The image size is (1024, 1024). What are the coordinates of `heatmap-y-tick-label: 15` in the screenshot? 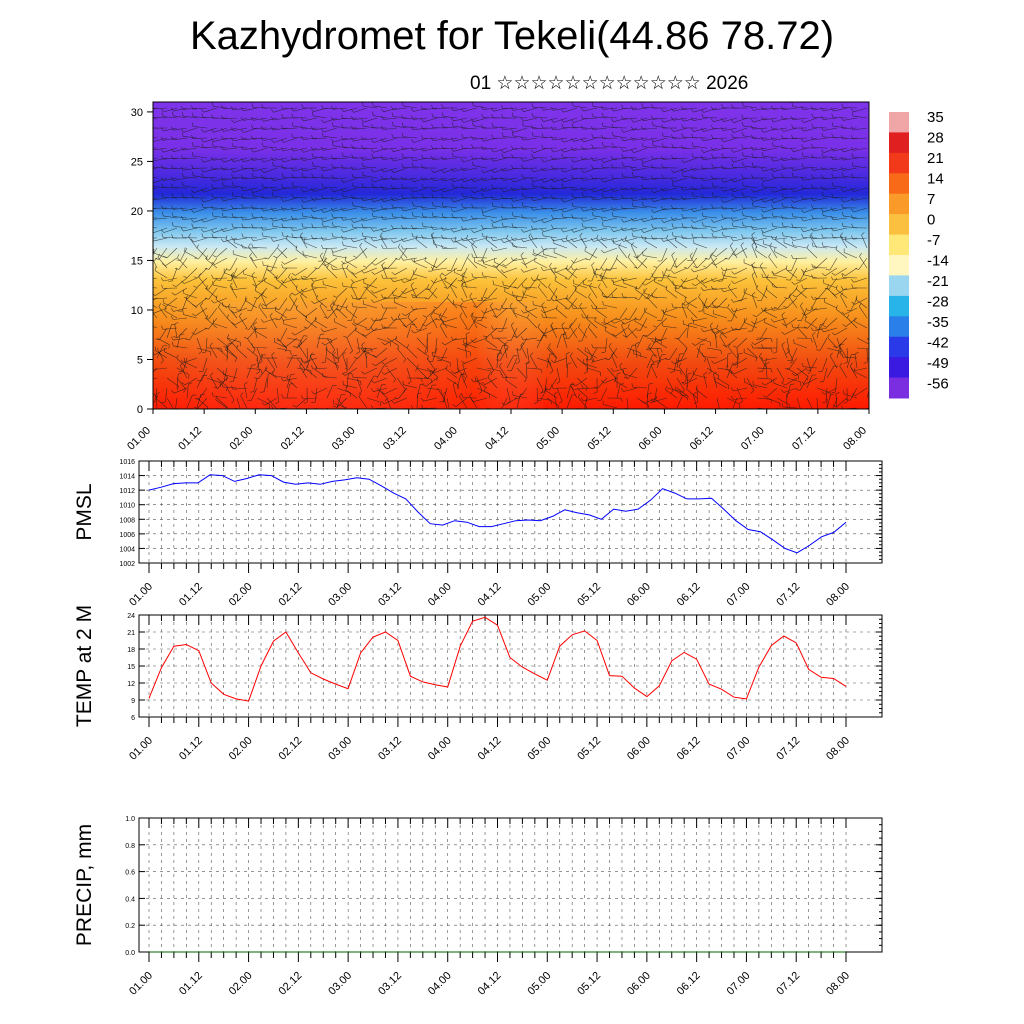 It's located at (137, 261).